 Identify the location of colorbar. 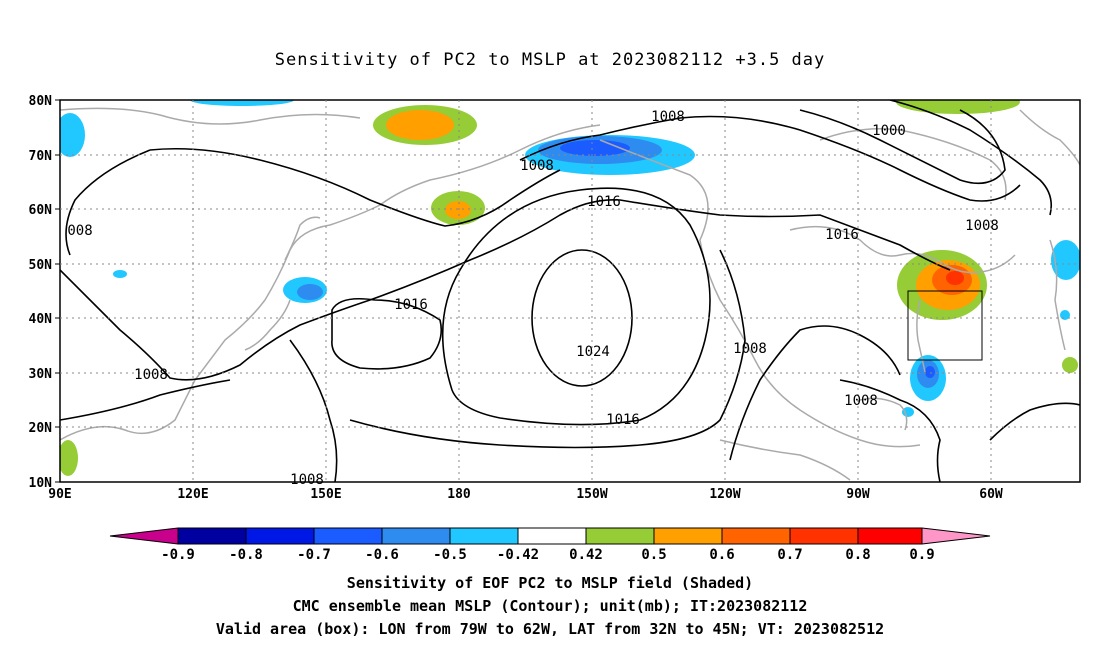
(550, 536).